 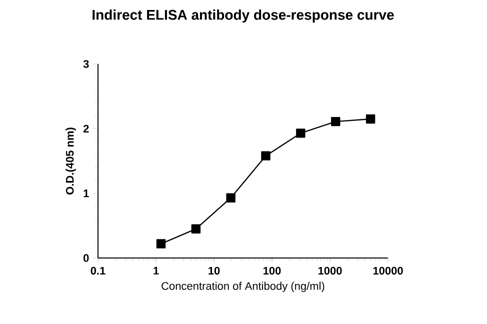 What do you see at coordinates (214, 270) in the screenshot?
I see `x-tick-label: 10` at bounding box center [214, 270].